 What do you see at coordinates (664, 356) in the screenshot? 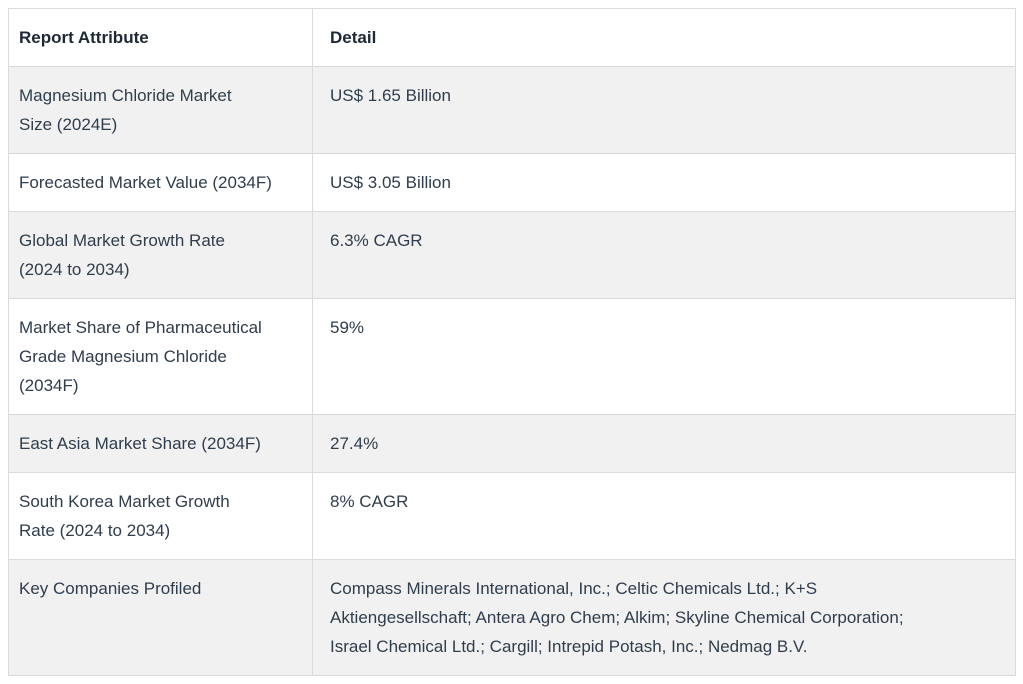
I see `detail-cell: 59%` at bounding box center [664, 356].